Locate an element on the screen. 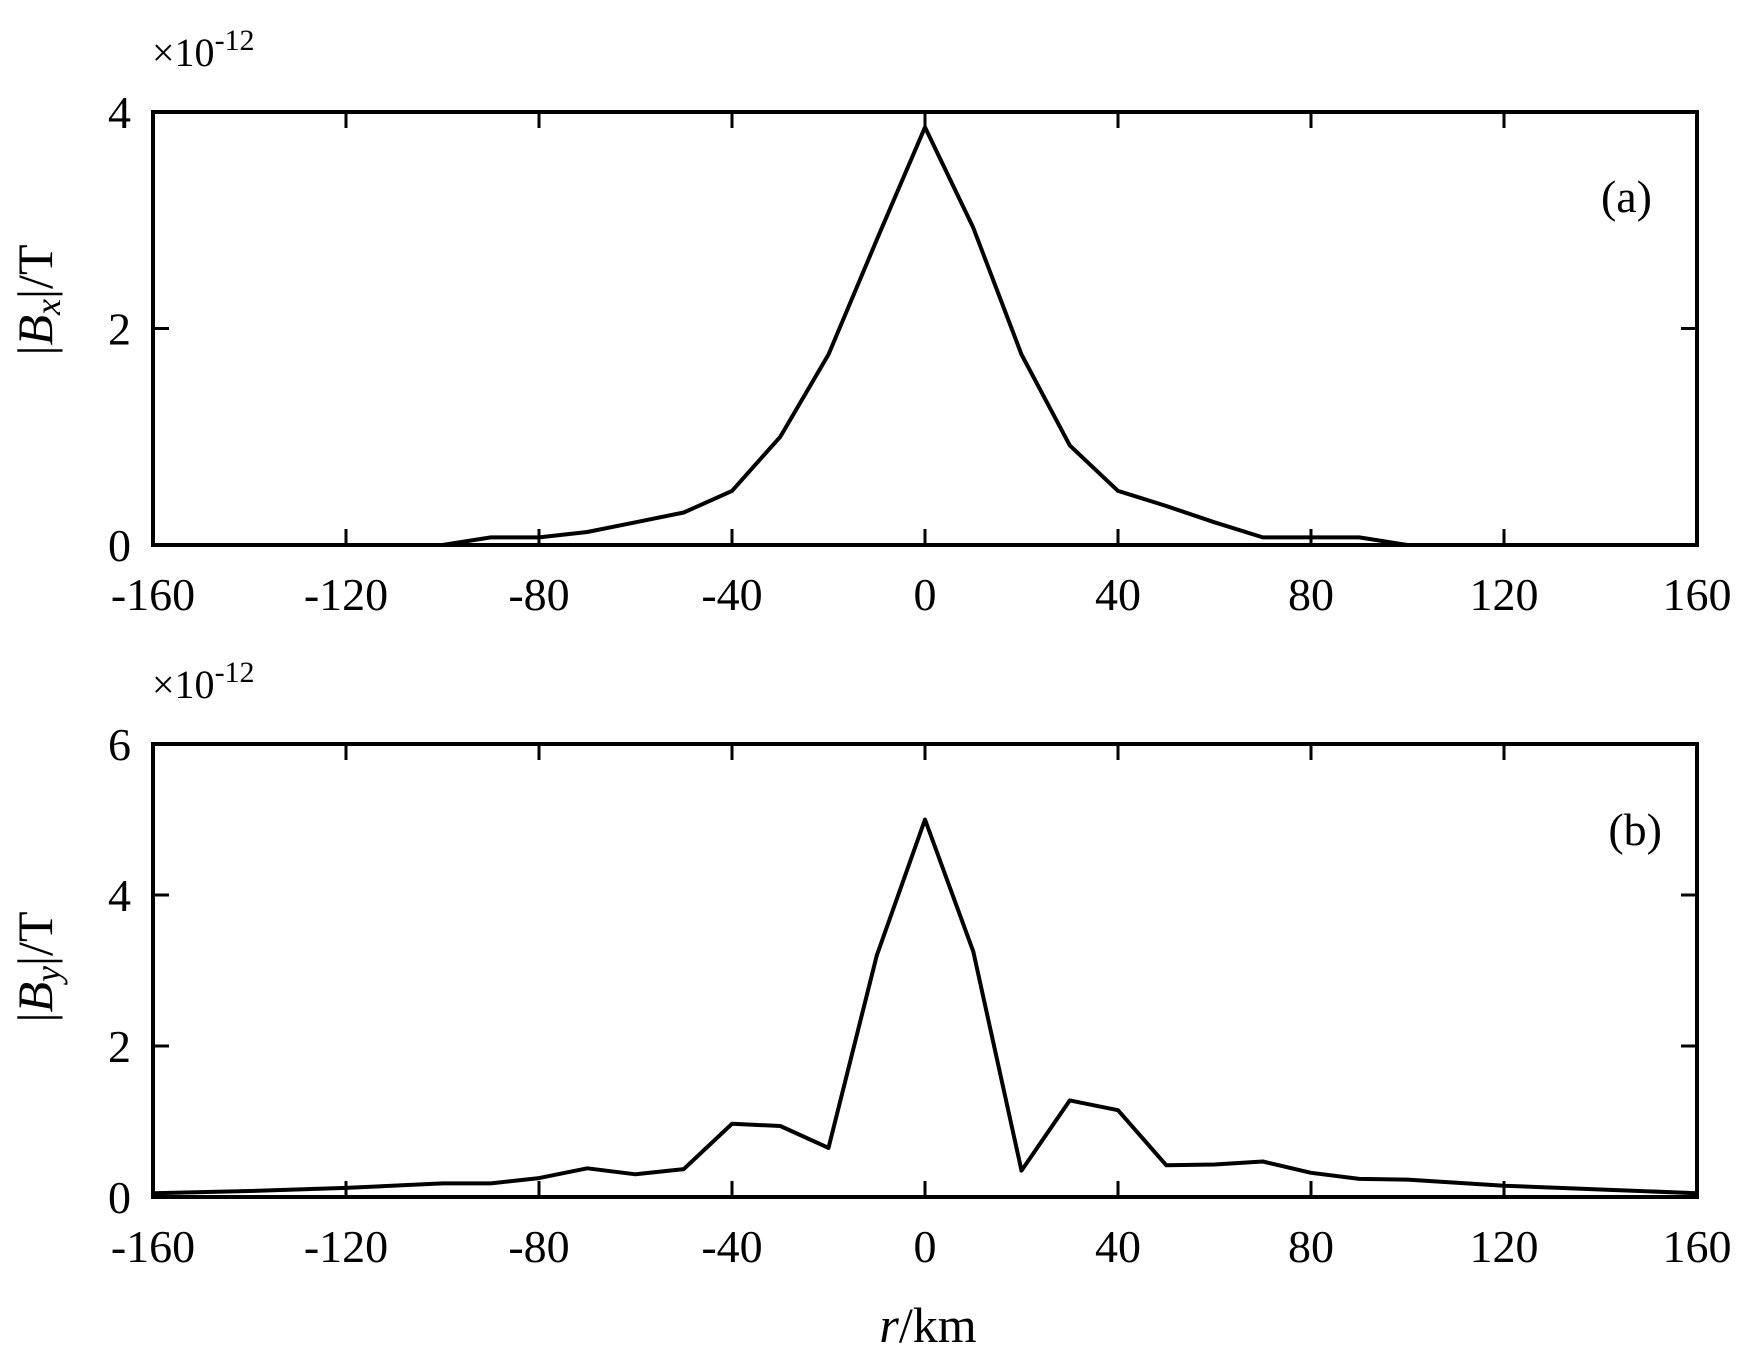 This screenshot has height=1368, width=1737. x-tick-labels-a: -160 -120 -80 -40 0 40 80 120 160 is located at coordinates (921, 594).